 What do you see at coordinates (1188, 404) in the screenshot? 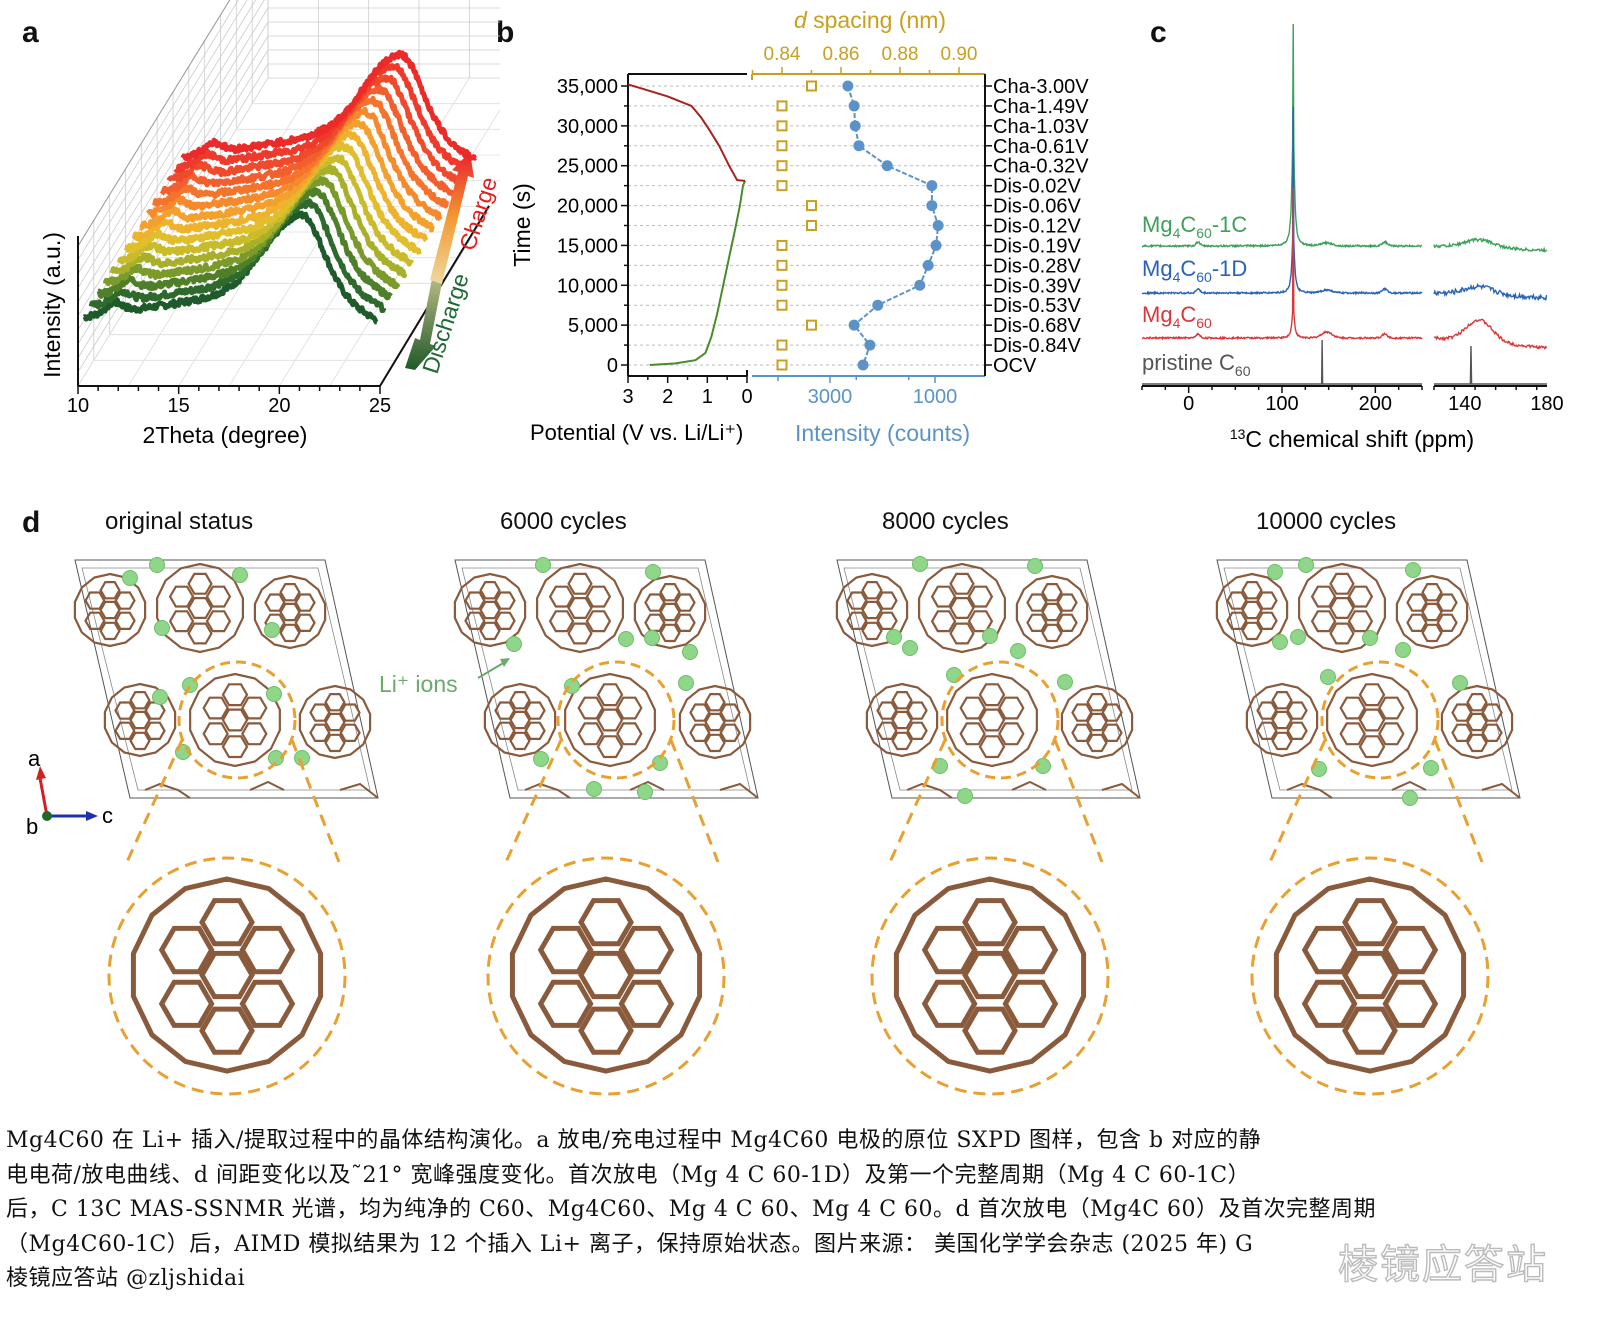
I see `chart-c-xtick-label: 0` at bounding box center [1188, 404].